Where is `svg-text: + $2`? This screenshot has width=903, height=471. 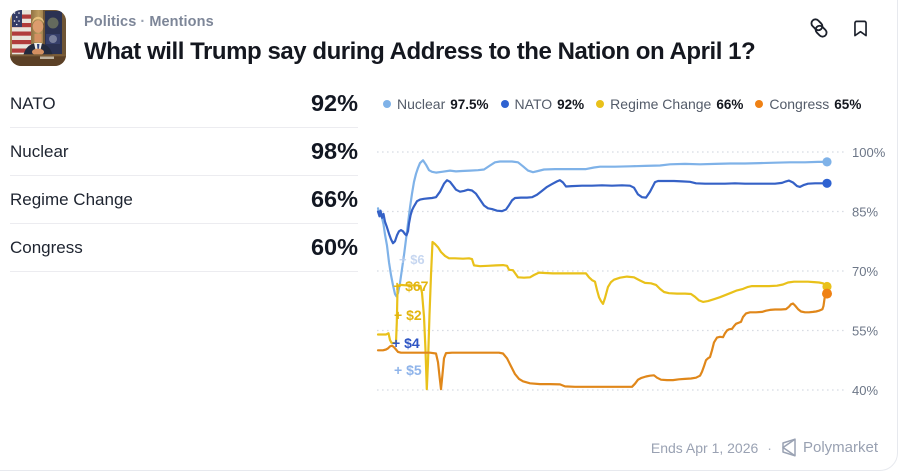 svg-text: + $2 is located at coordinates (408, 315).